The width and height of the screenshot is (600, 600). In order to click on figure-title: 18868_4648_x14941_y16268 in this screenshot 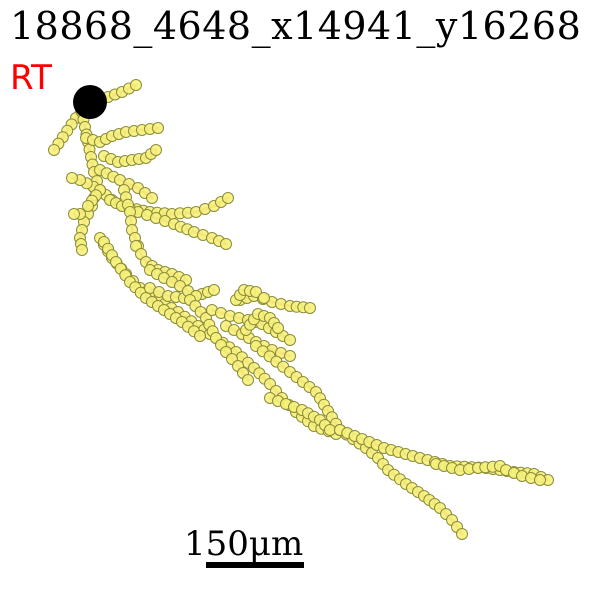, I will do `click(296, 26)`.